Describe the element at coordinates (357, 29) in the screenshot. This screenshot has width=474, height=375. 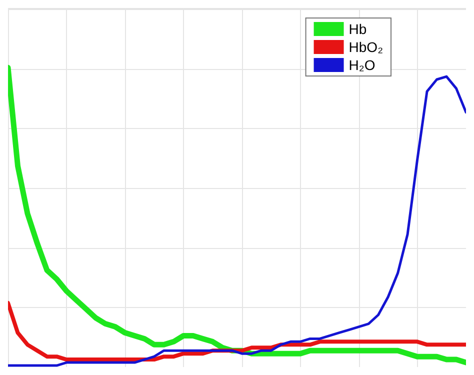
I see `legend-label: Hb` at that location.